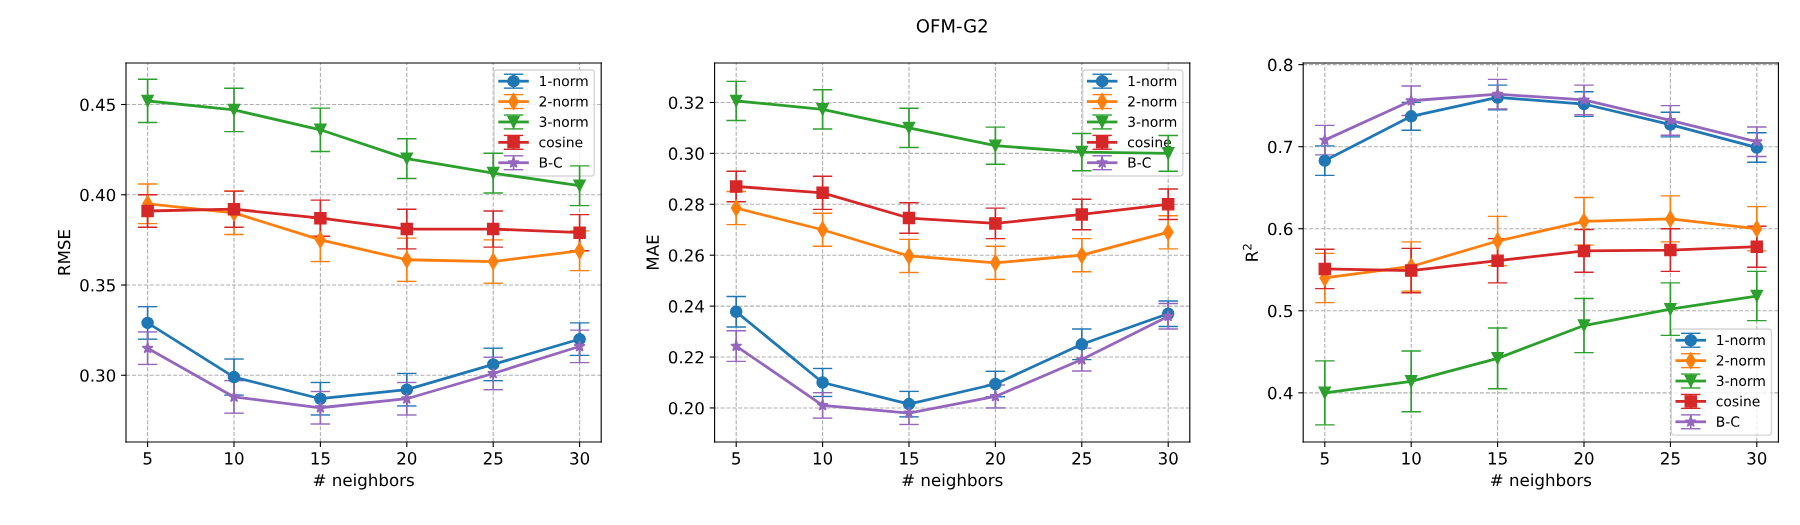 The height and width of the screenshot is (525, 1800). Describe the element at coordinates (97, 285) in the screenshot. I see `y-tick-label: 0.35` at that location.